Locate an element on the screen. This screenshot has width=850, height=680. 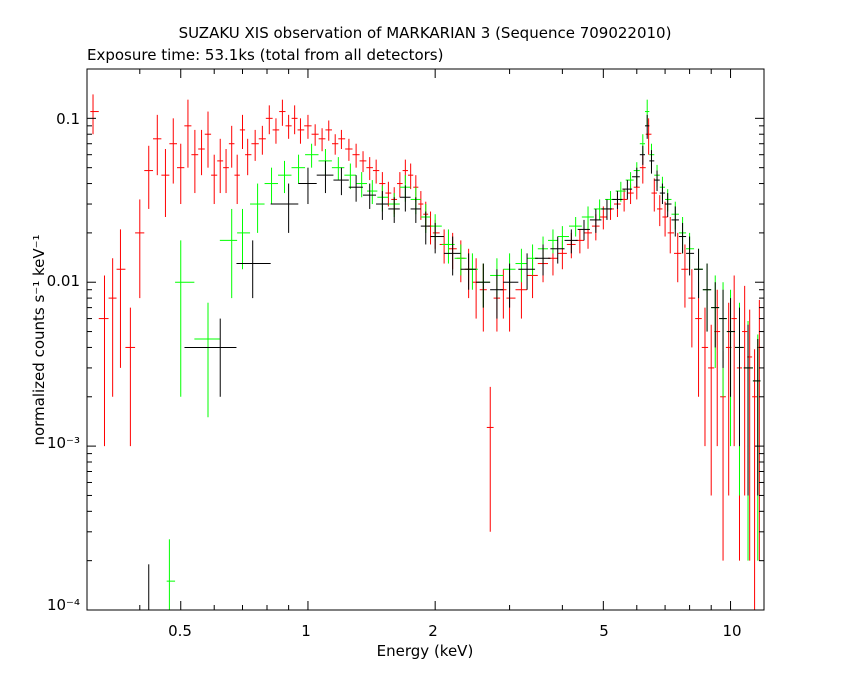
x-tick-label: 2 is located at coordinates (433, 631).